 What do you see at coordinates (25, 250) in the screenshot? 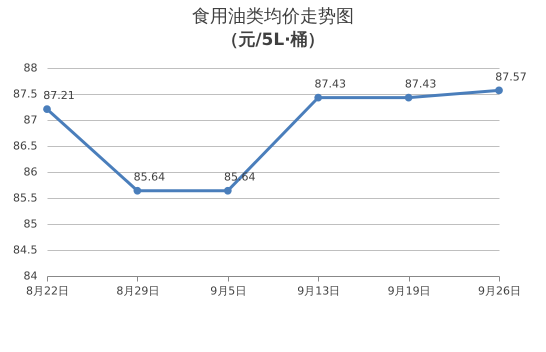
I see `y-tick-label: 84.5` at bounding box center [25, 250].